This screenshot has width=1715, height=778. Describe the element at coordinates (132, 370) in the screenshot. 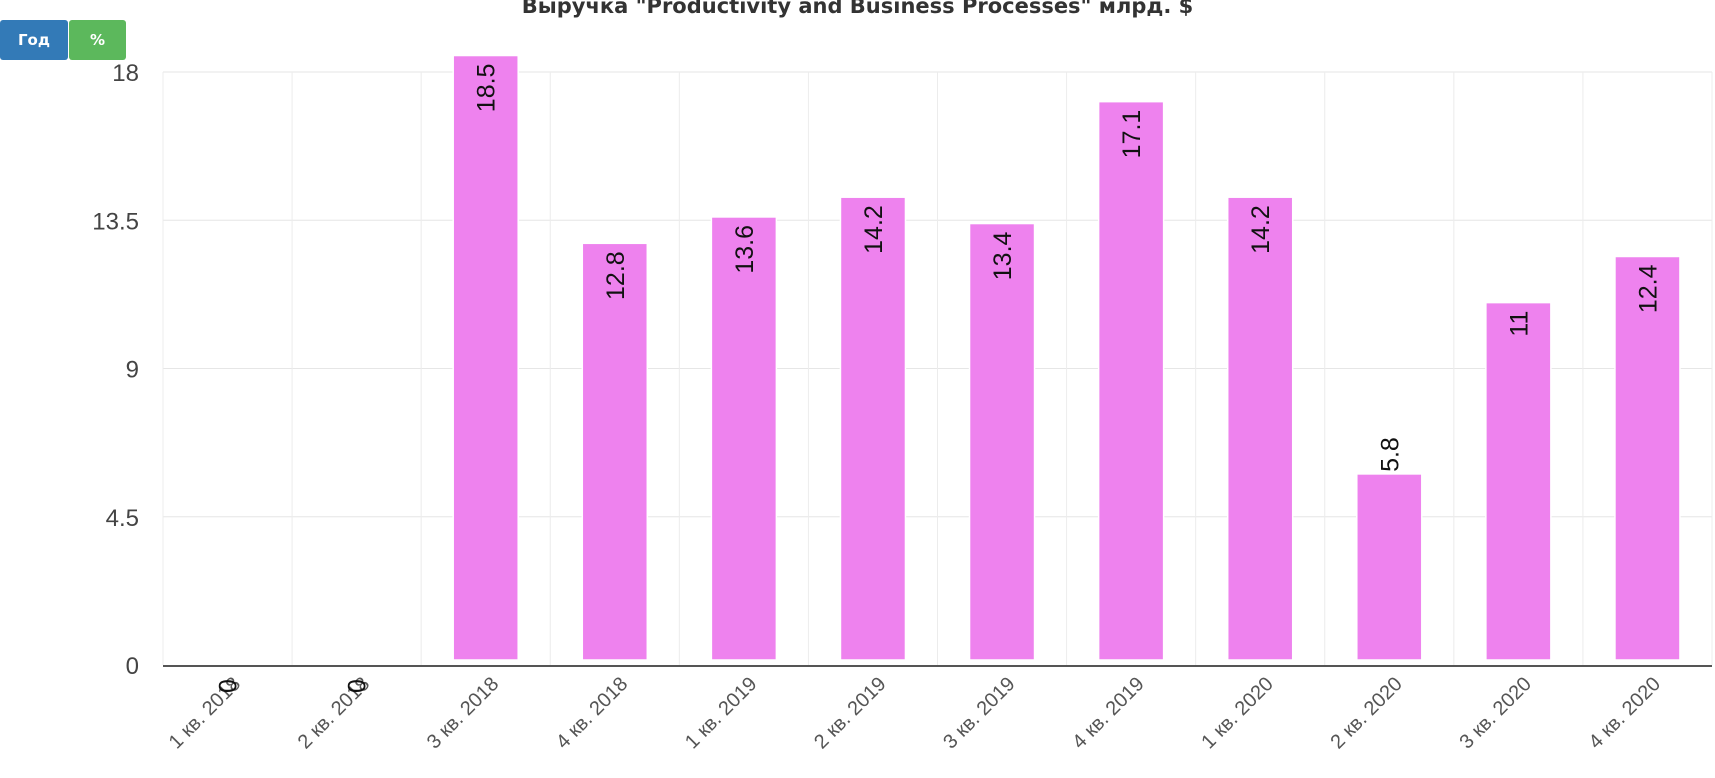

I see `y-tick-label: 9` at that location.